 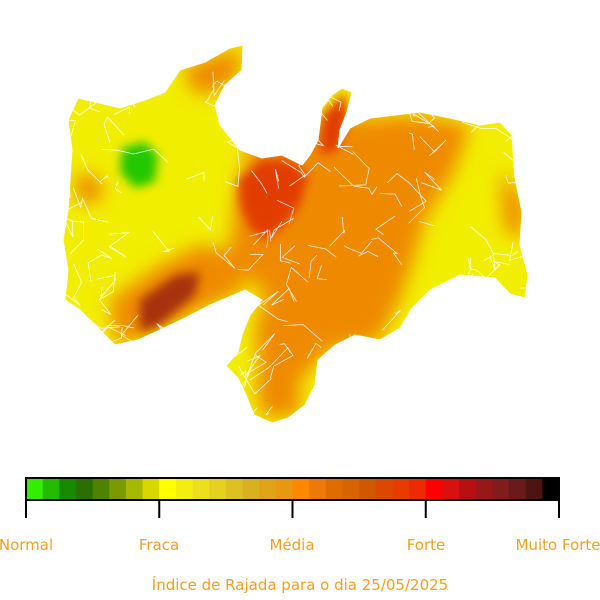 What do you see at coordinates (277, 399) in the screenshot?
I see `map-region-orange-southtip` at bounding box center [277, 399].